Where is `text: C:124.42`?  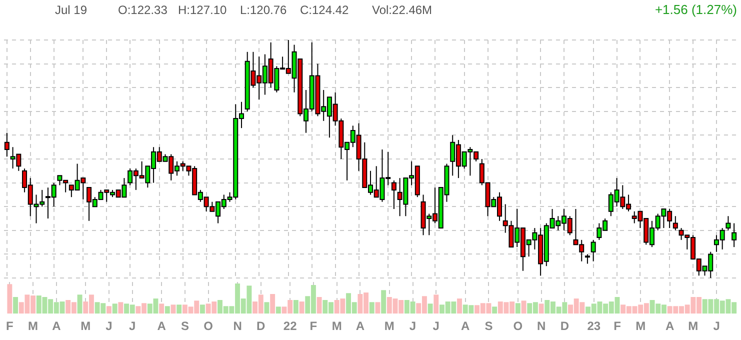
text: C:124.42 is located at coordinates (324, 10).